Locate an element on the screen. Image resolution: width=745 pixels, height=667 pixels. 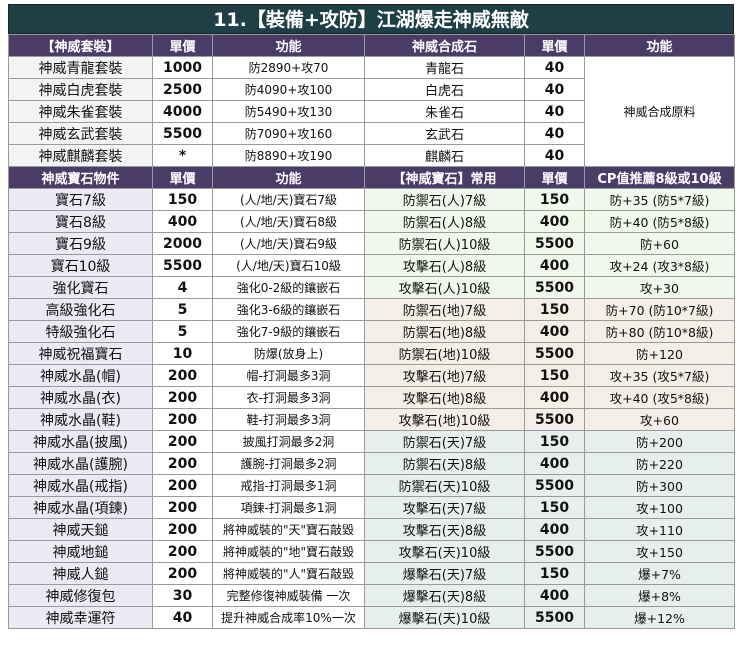
column-header: 功能 is located at coordinates (659, 45).